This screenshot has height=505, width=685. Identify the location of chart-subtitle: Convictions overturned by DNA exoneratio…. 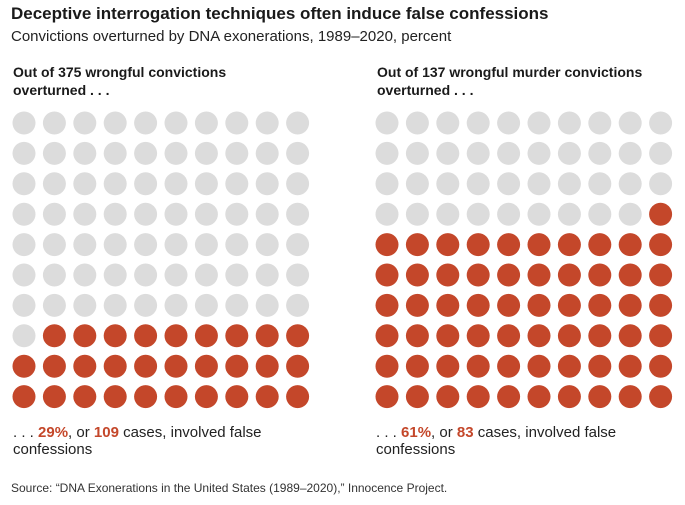
(231, 36).